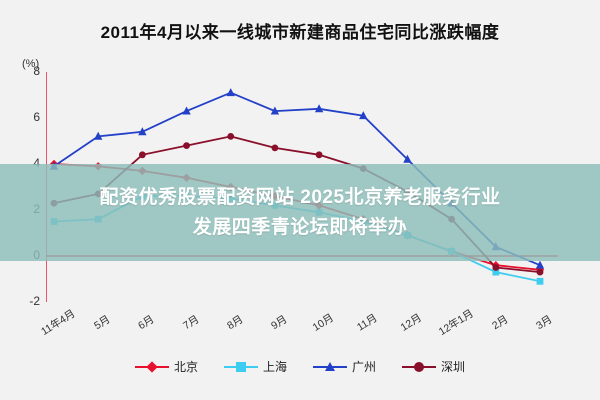 The image size is (600, 400). Describe the element at coordinates (36, 71) in the screenshot. I see `y-axis-tick-label: 8` at that location.